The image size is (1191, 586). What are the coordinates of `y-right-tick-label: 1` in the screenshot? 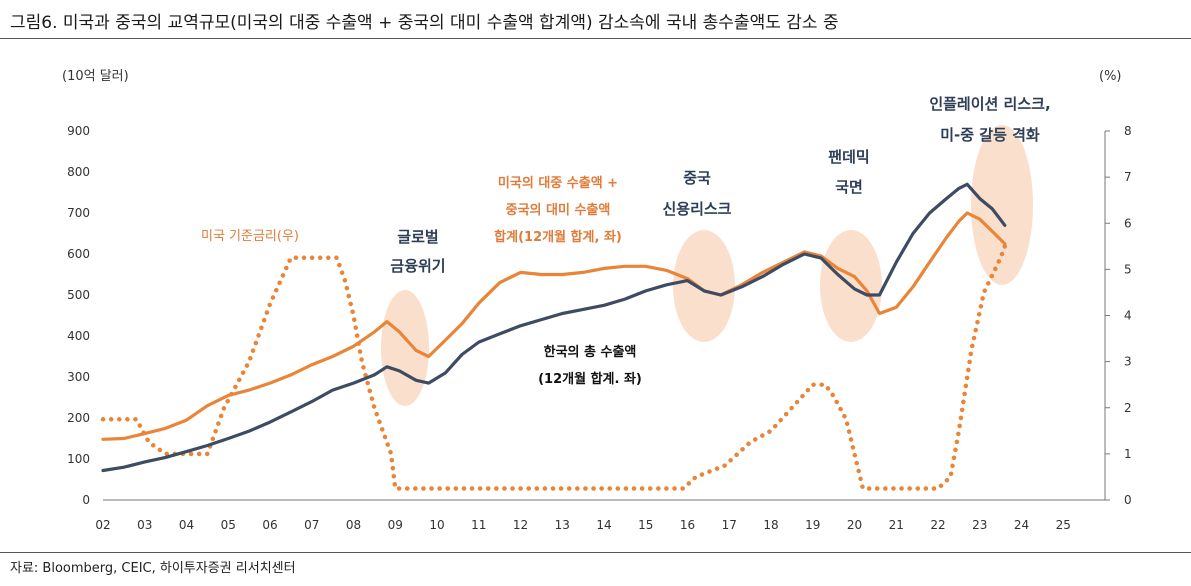 It's located at (1128, 454).